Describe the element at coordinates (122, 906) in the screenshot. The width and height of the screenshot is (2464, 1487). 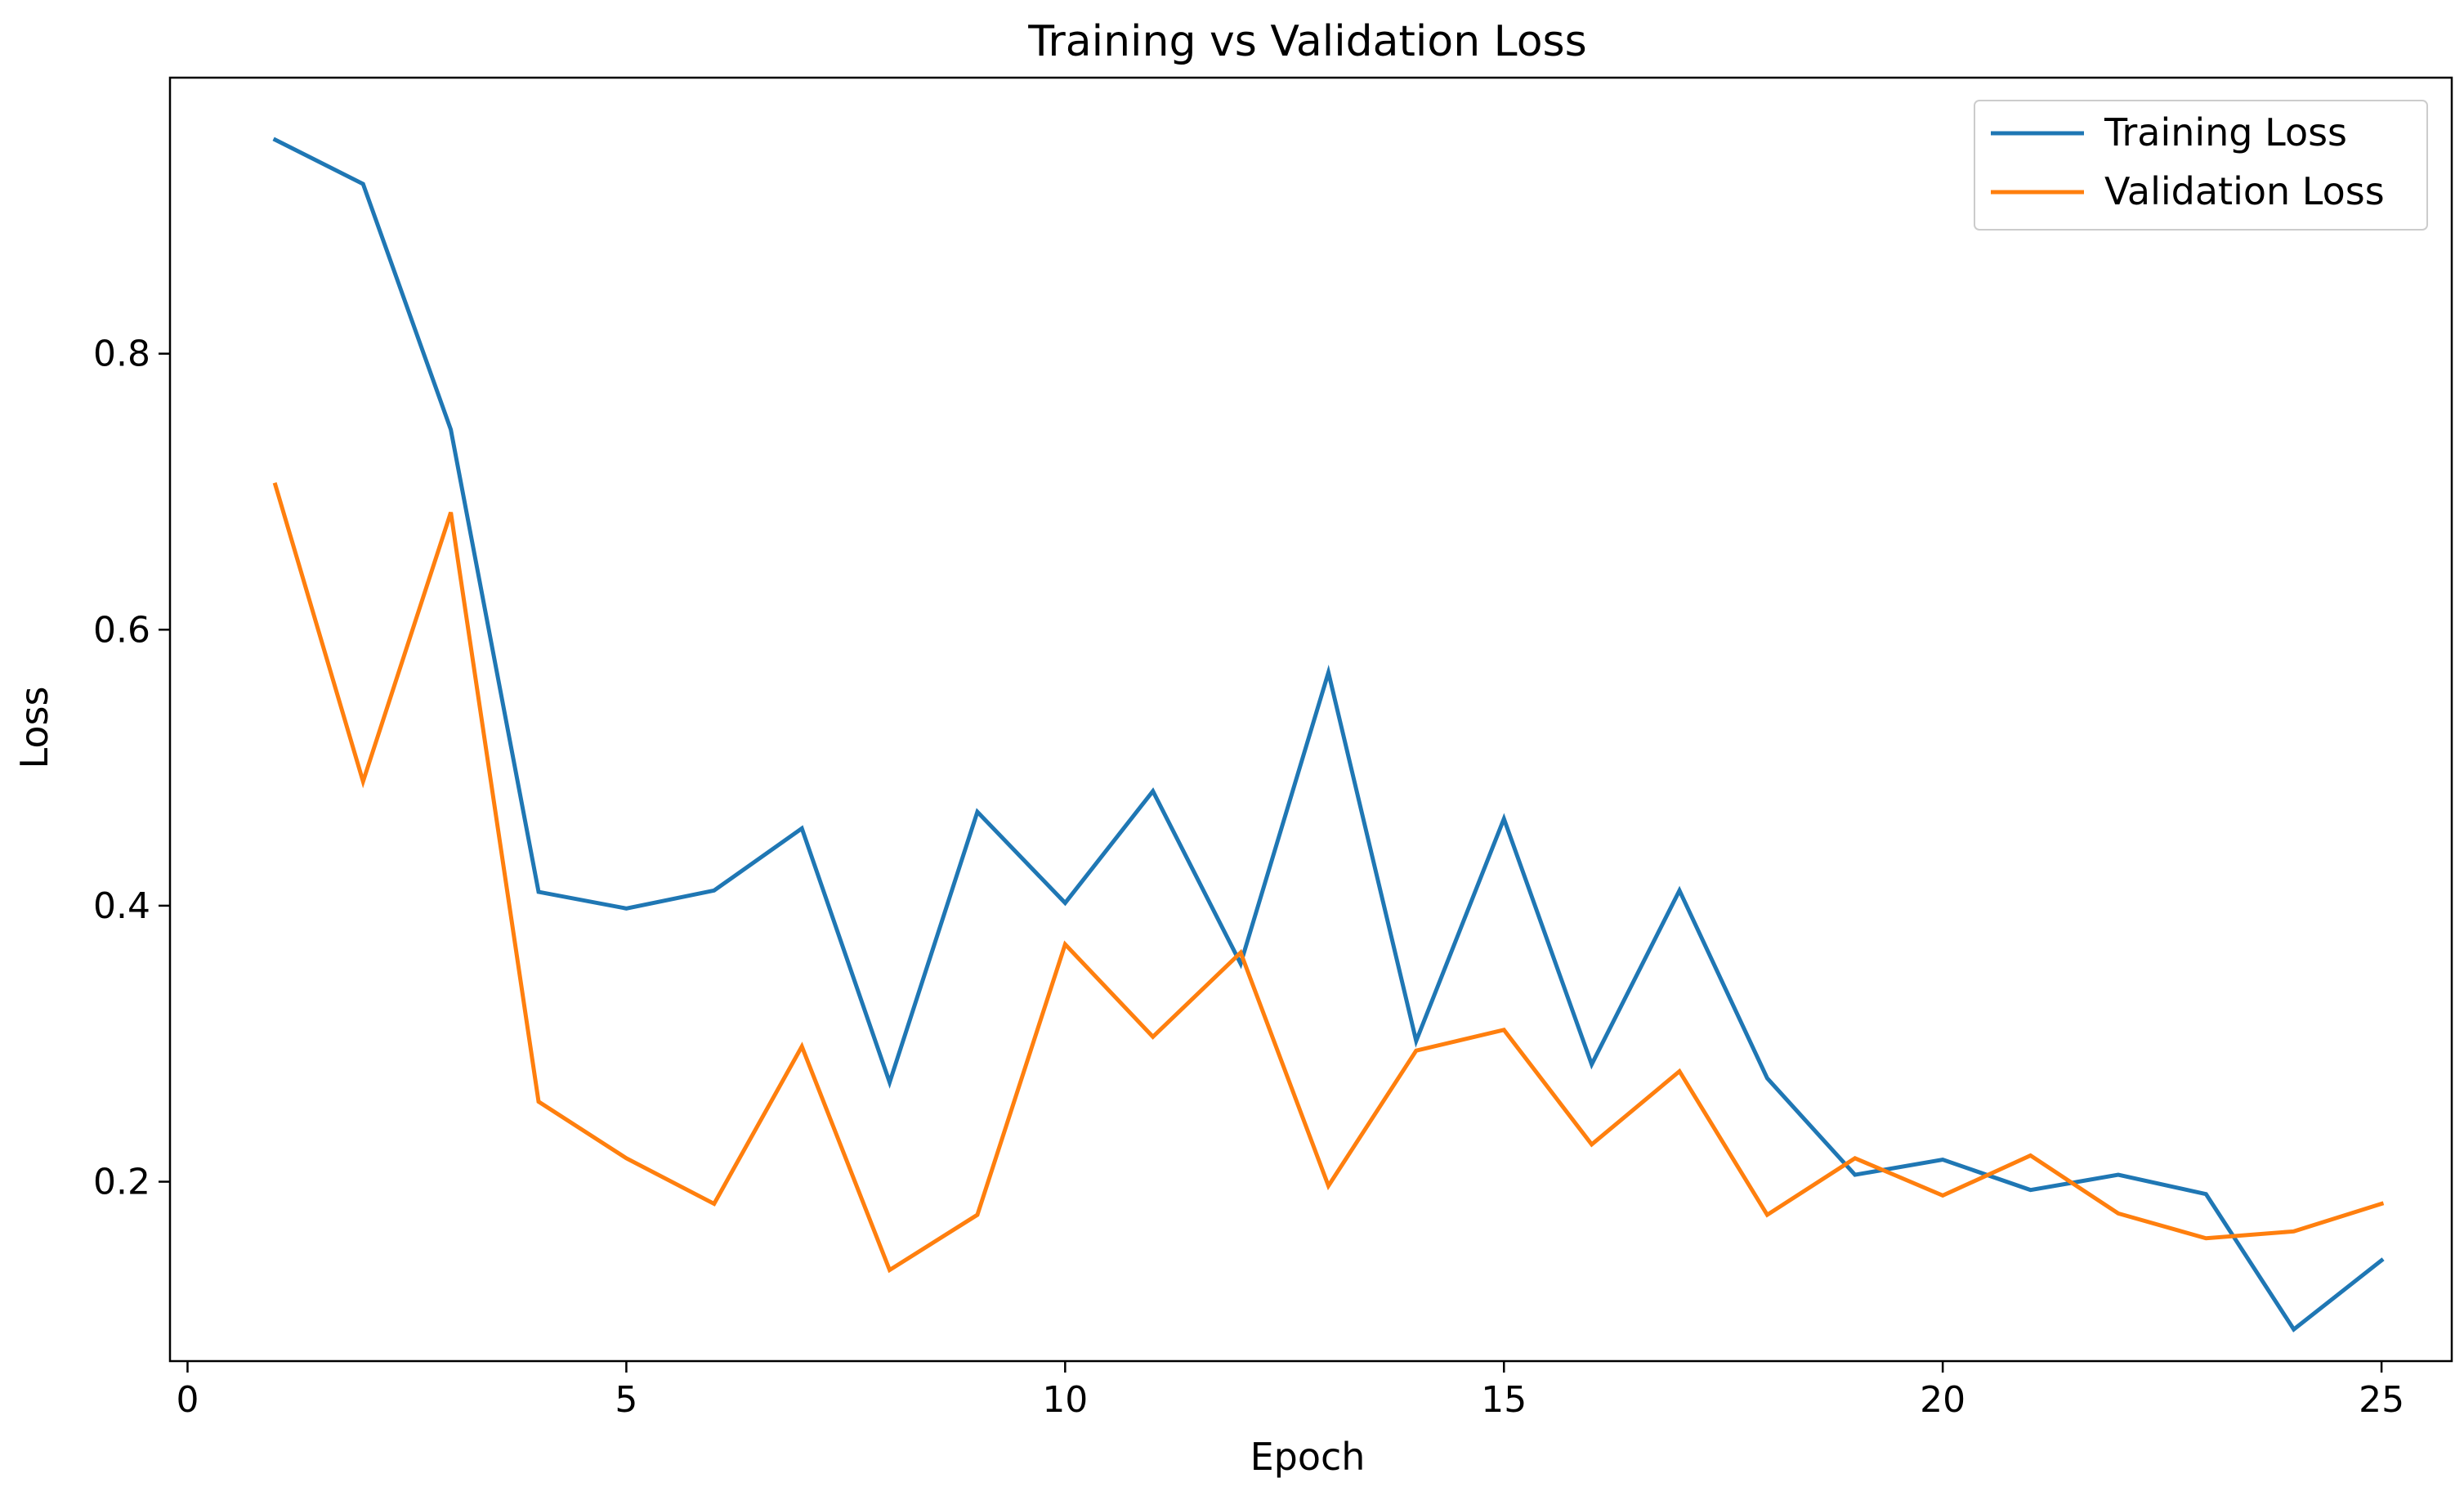
I see `y-tick-label: 0.4` at that location.